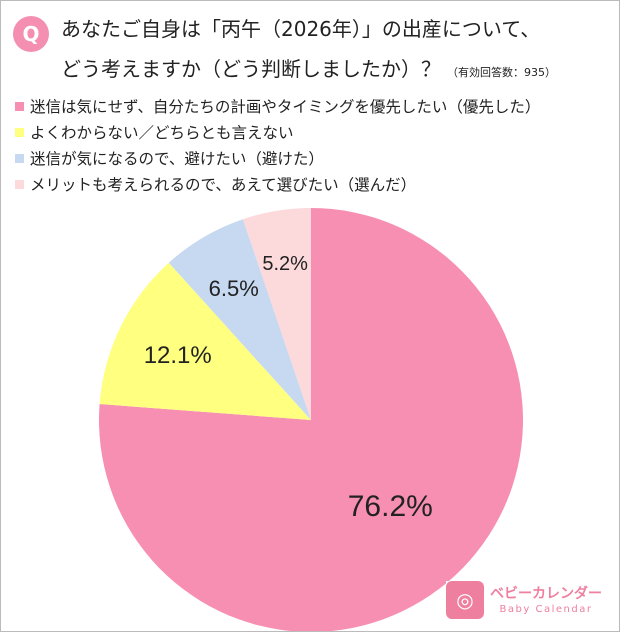 Image resolution: width=620 pixels, height=632 pixels. I want to click on baby-icon: ◎, so click(465, 600).